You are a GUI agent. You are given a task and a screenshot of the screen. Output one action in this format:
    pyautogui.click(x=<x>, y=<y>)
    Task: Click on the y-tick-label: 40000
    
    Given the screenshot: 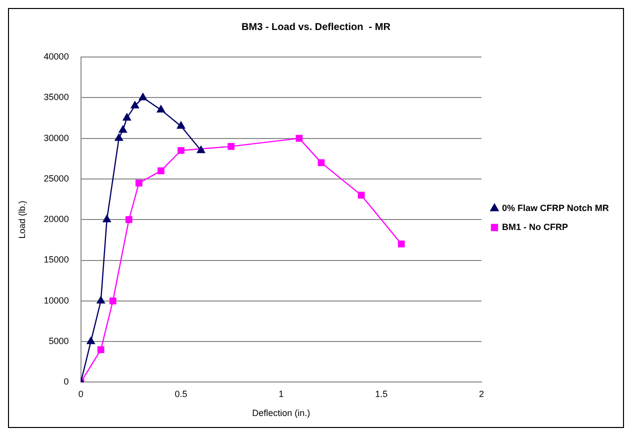 What is the action you would take?
    pyautogui.click(x=56, y=56)
    